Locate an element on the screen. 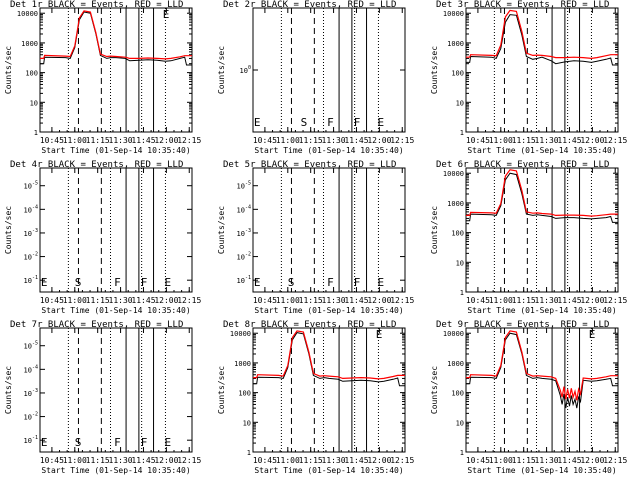  panel-title: Det 5r BLACK = Events, RED = LLD is located at coordinates (309, 165).